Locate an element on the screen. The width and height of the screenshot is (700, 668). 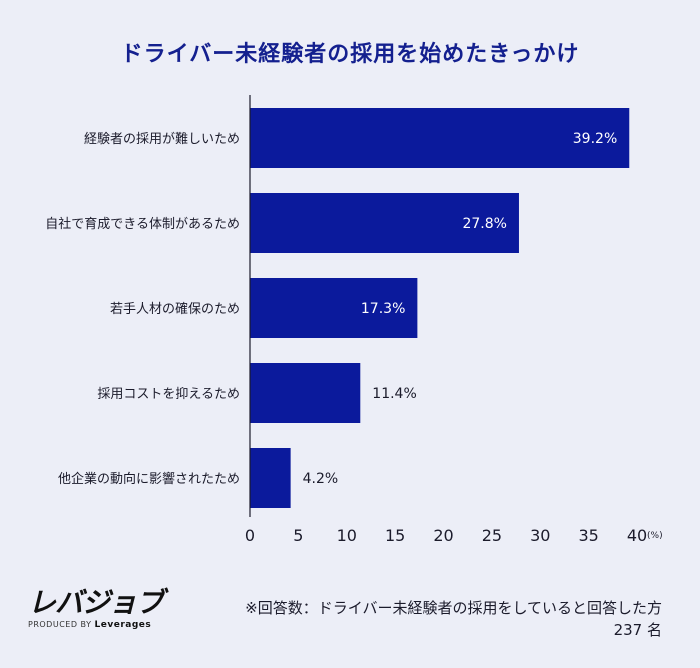
x-tick-label: 40 is located at coordinates (637, 535).